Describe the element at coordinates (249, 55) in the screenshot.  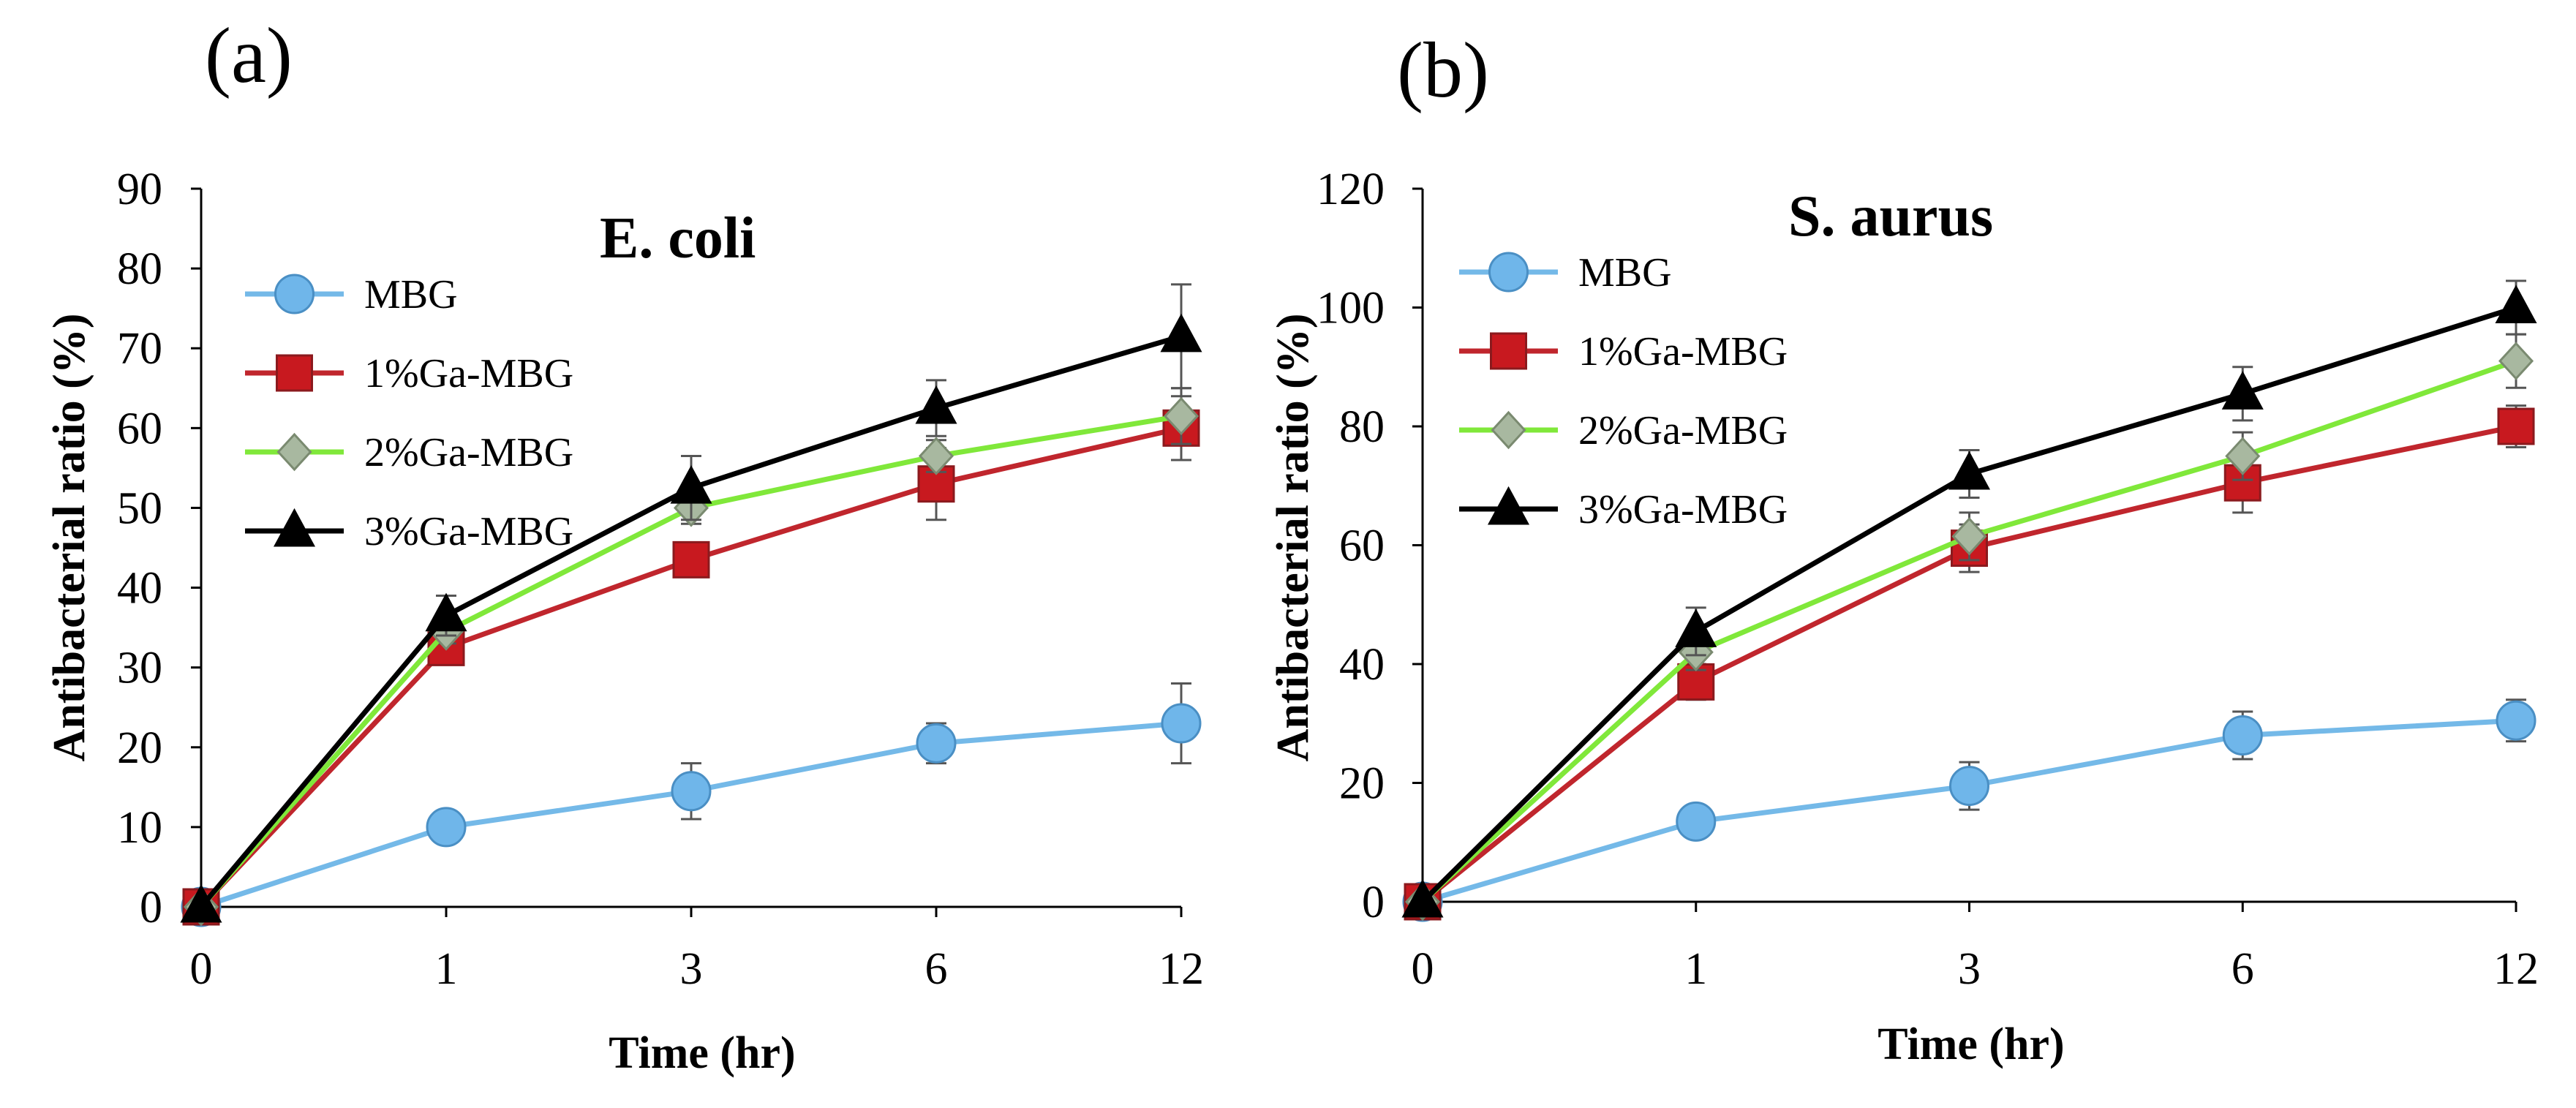
I see `panel-label-a: (a)` at that location.